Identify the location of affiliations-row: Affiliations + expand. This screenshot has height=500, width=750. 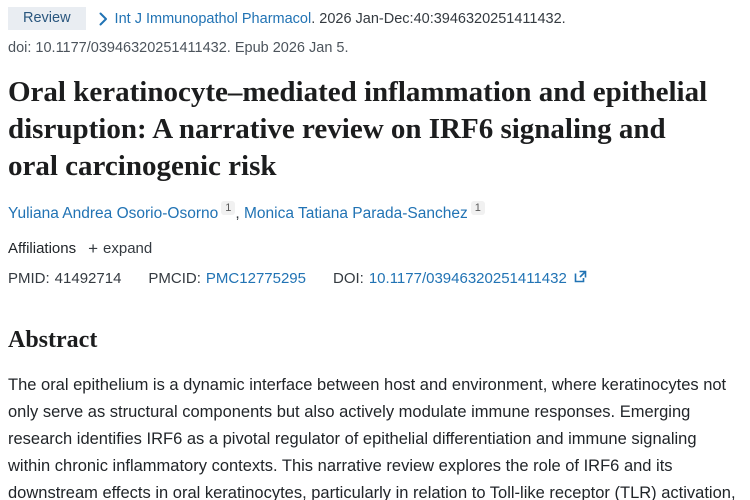
(374, 248).